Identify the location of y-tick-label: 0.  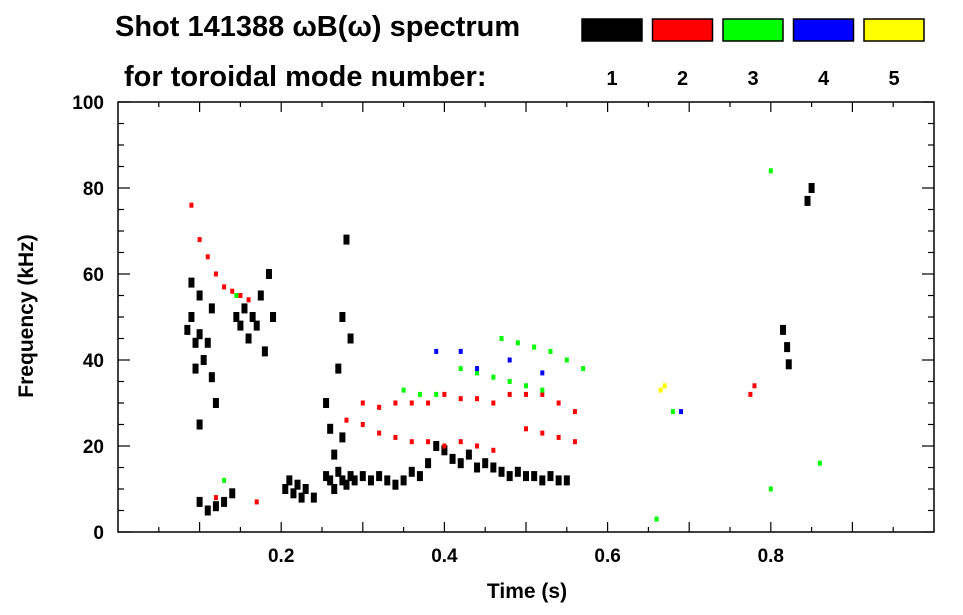
(98, 533).